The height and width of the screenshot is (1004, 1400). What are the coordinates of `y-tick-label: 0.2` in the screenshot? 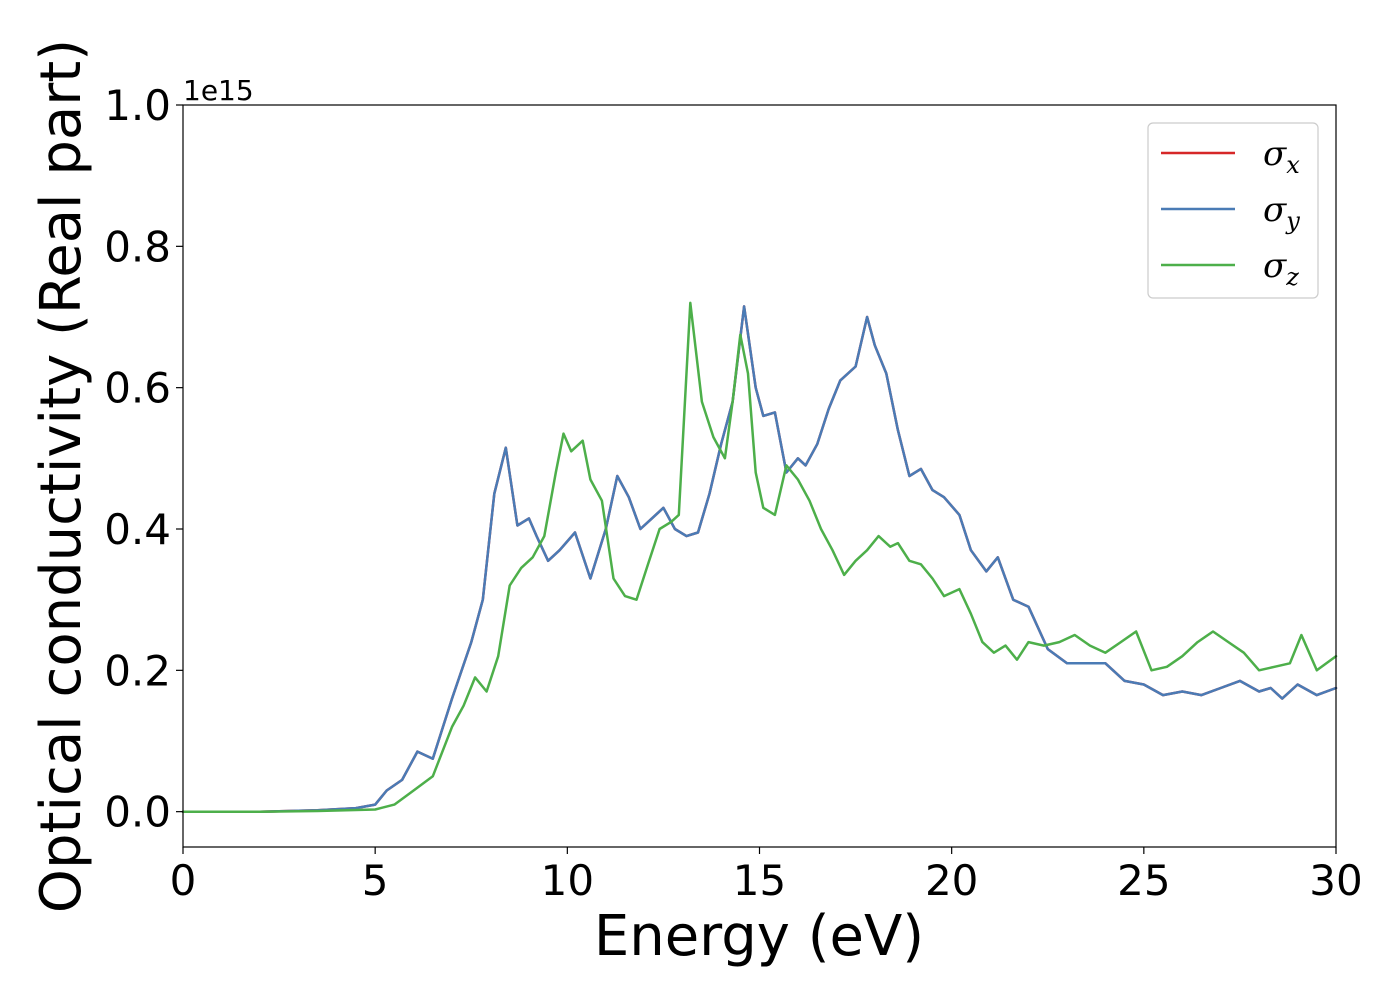 It's located at (137, 670).